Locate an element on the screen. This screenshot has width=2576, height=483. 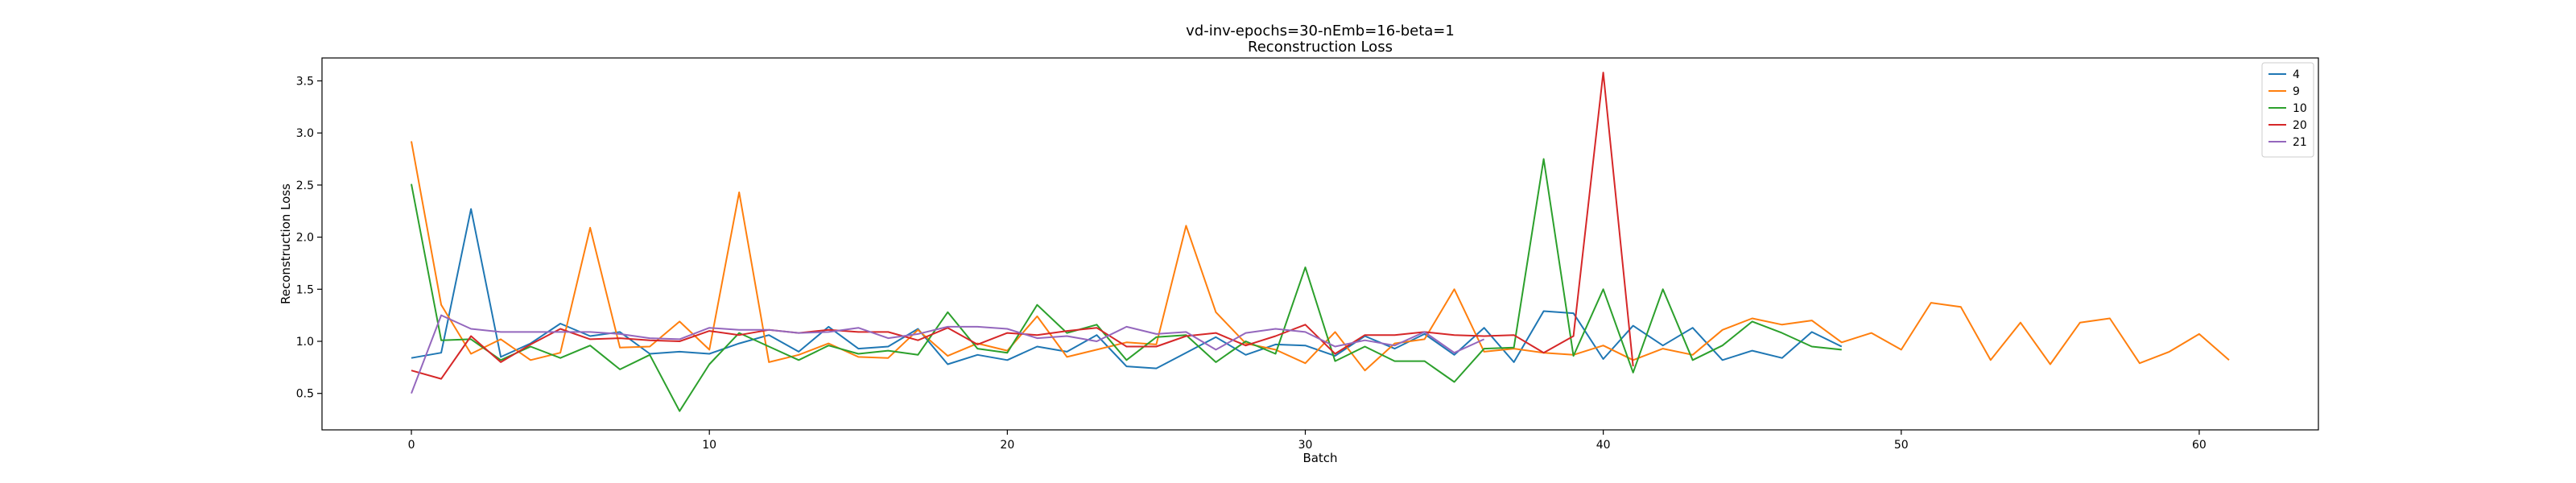
y-tick-label: 1.0 is located at coordinates (305, 342).